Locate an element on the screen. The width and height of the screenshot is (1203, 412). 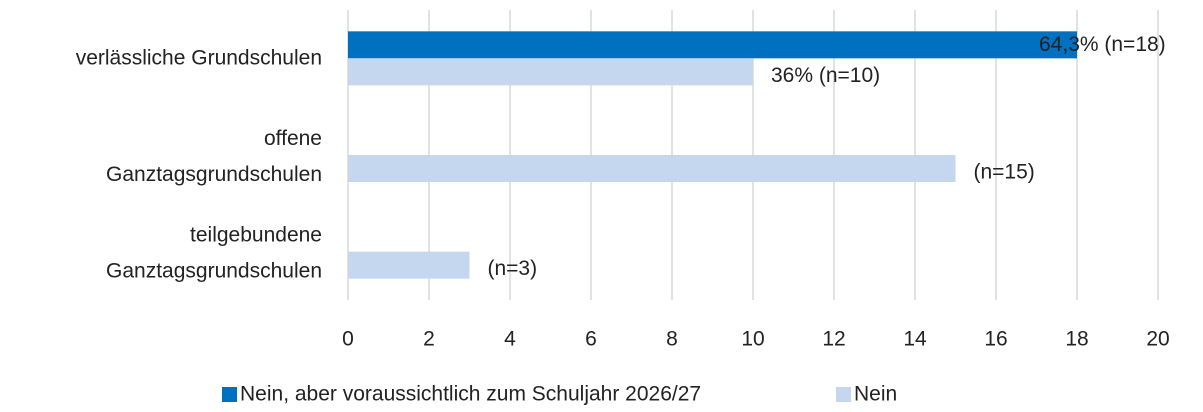
y-tick-label: teilgebundene Ganztagsgrundschulen is located at coordinates (214, 252).